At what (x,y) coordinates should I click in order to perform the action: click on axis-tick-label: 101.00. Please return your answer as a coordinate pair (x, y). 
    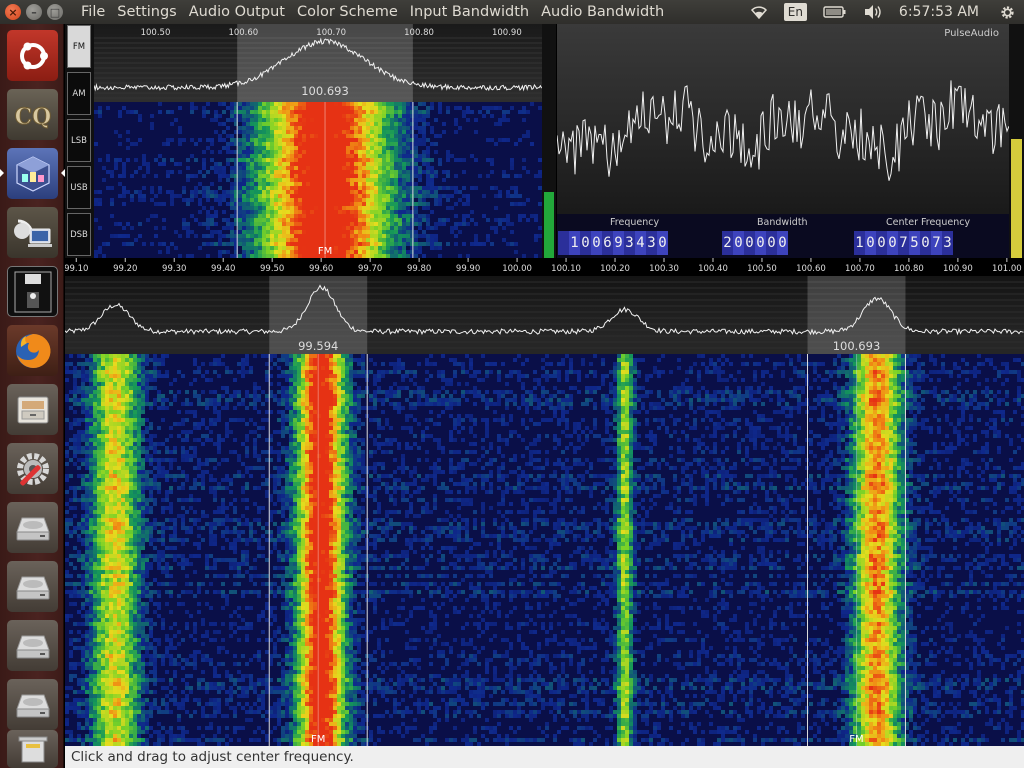
    Looking at the image, I should click on (1007, 269).